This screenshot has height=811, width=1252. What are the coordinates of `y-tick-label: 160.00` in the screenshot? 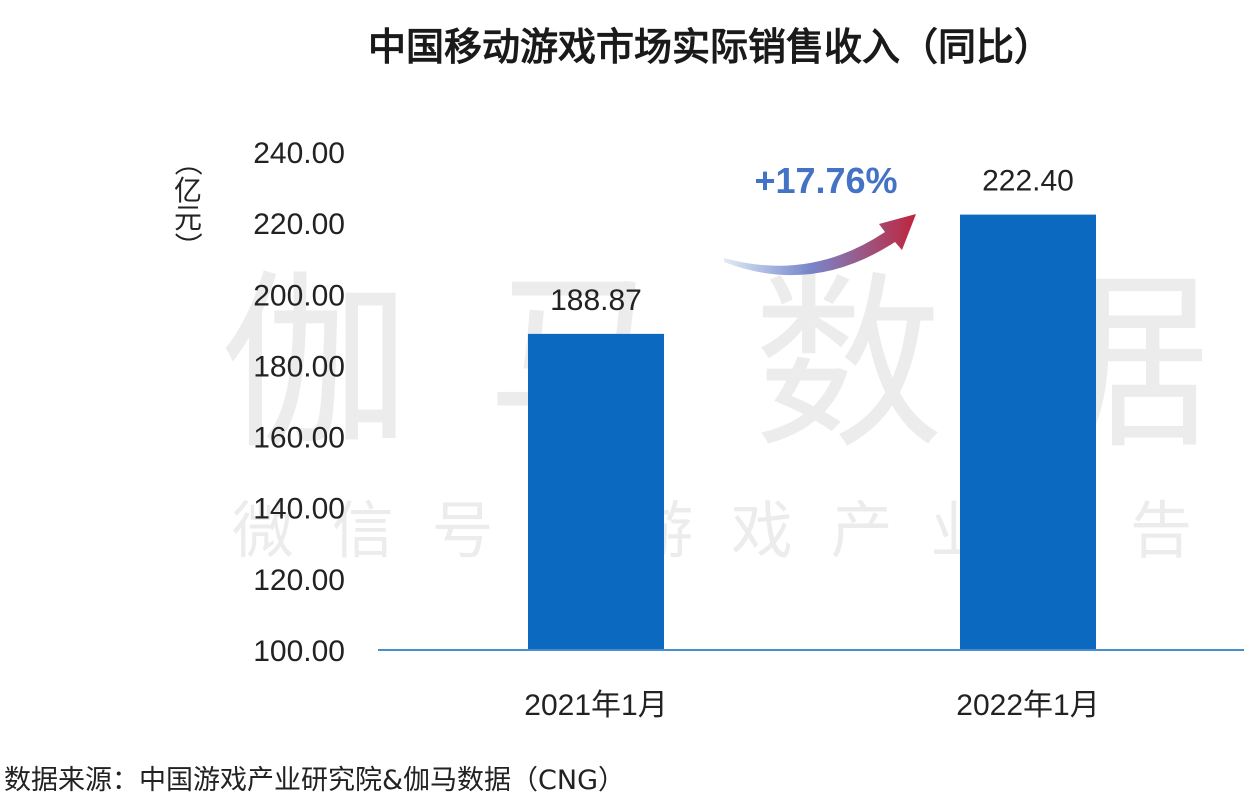 It's located at (299, 438).